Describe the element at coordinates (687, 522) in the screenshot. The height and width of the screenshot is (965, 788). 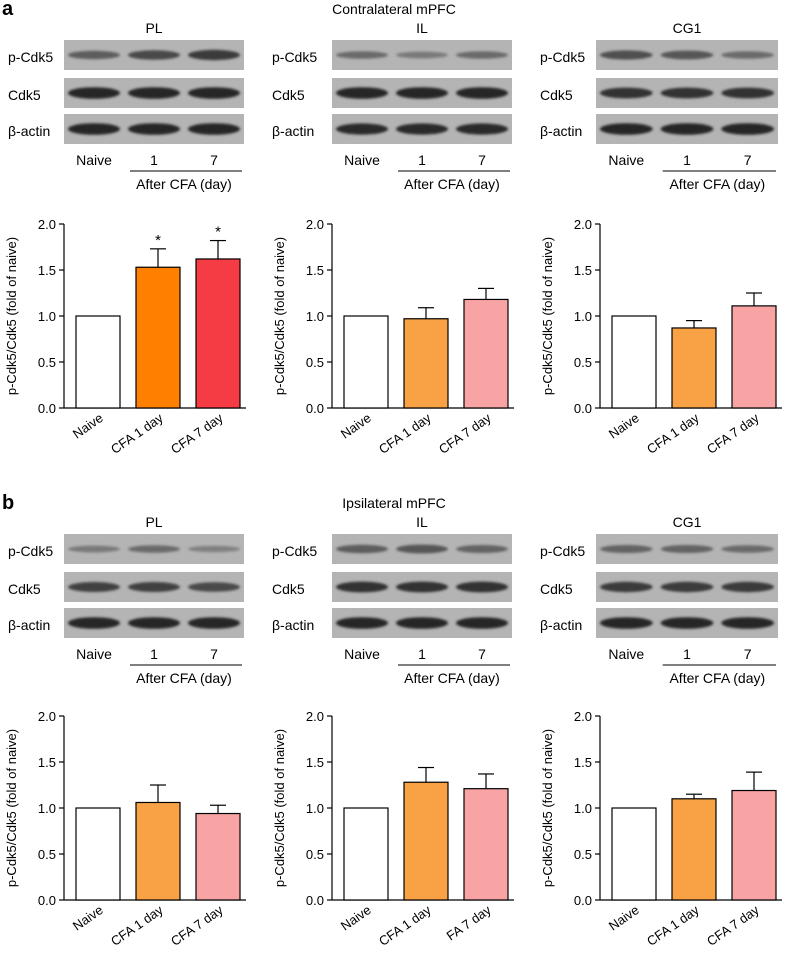
I see `region-title: CG1` at that location.